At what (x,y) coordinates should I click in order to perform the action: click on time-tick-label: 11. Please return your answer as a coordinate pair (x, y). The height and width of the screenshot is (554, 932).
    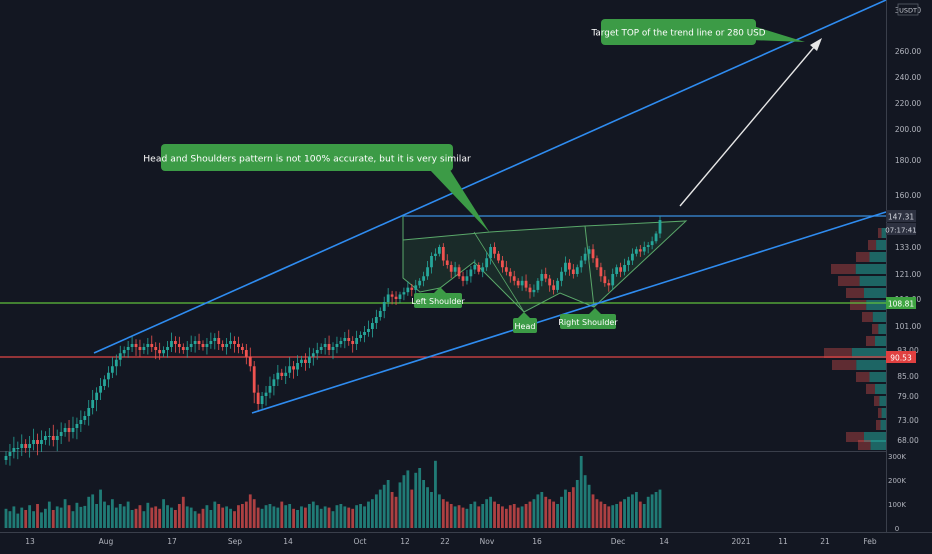
    Looking at the image, I should click on (783, 541).